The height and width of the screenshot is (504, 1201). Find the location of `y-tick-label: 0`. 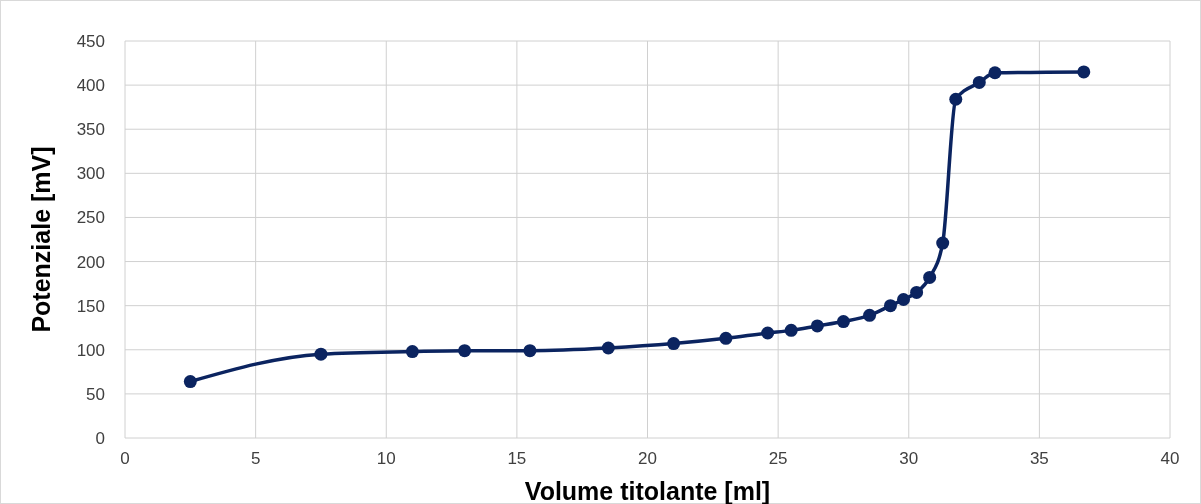

y-tick-label: 0 is located at coordinates (100, 438).